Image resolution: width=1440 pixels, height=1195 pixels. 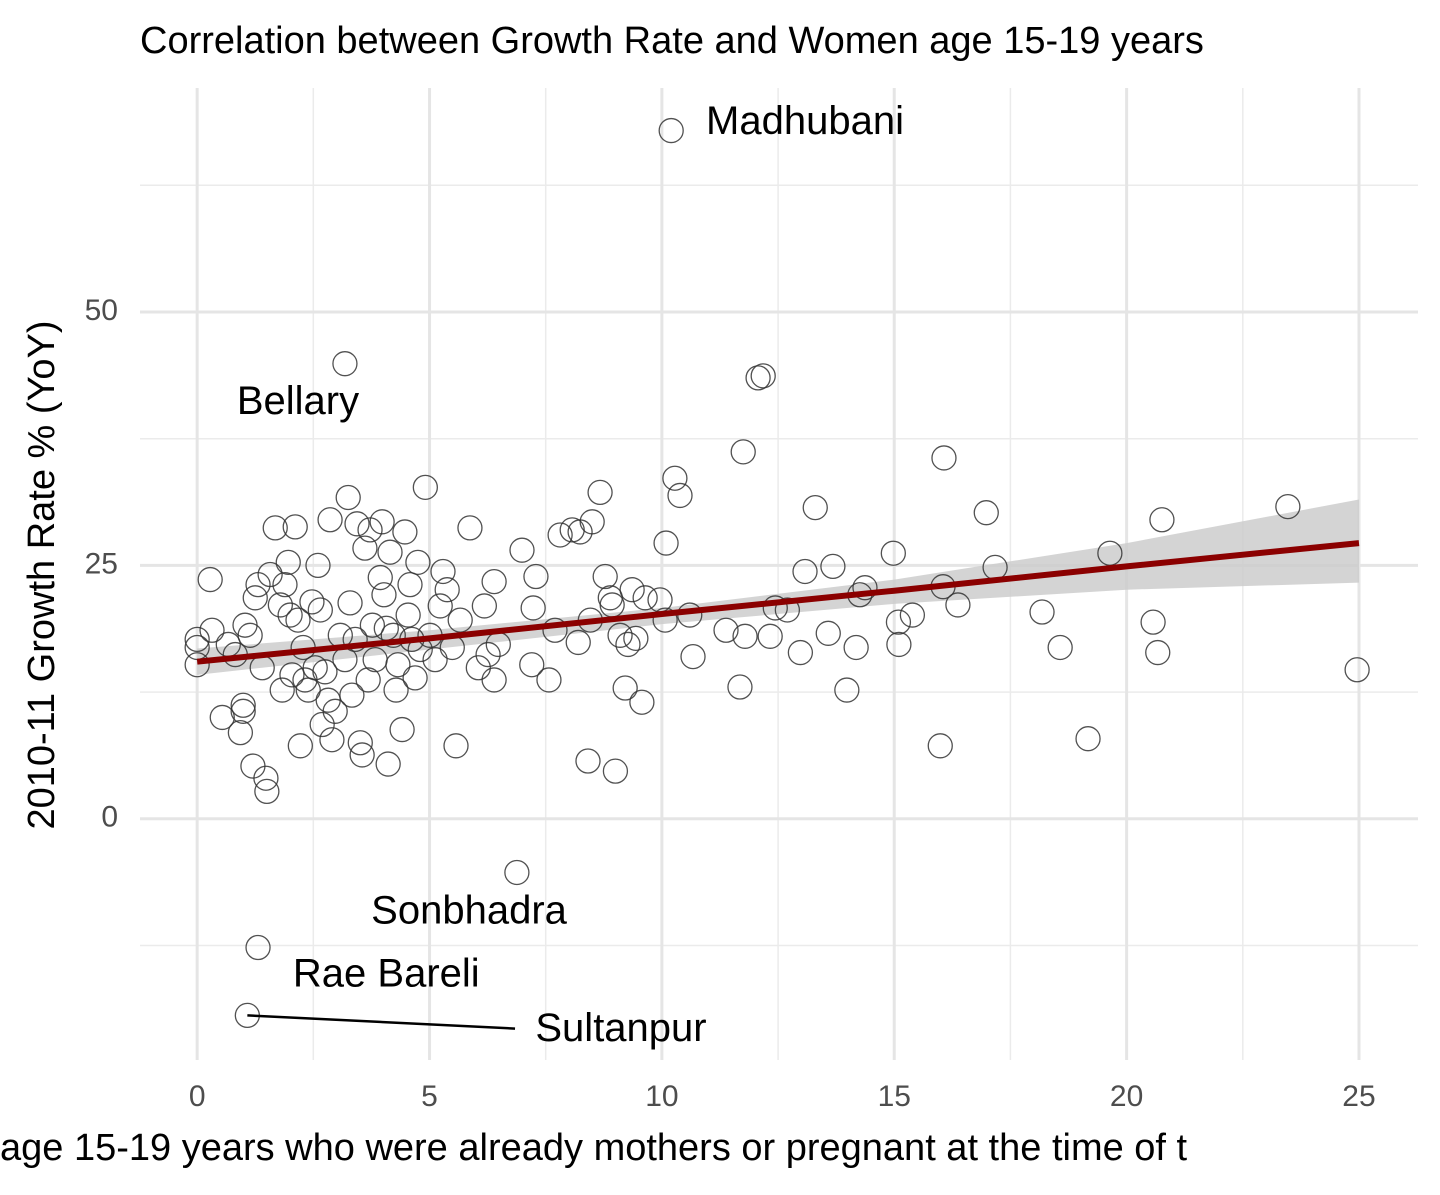 What do you see at coordinates (101, 310) in the screenshot?
I see `y-tick-label: 50` at bounding box center [101, 310].